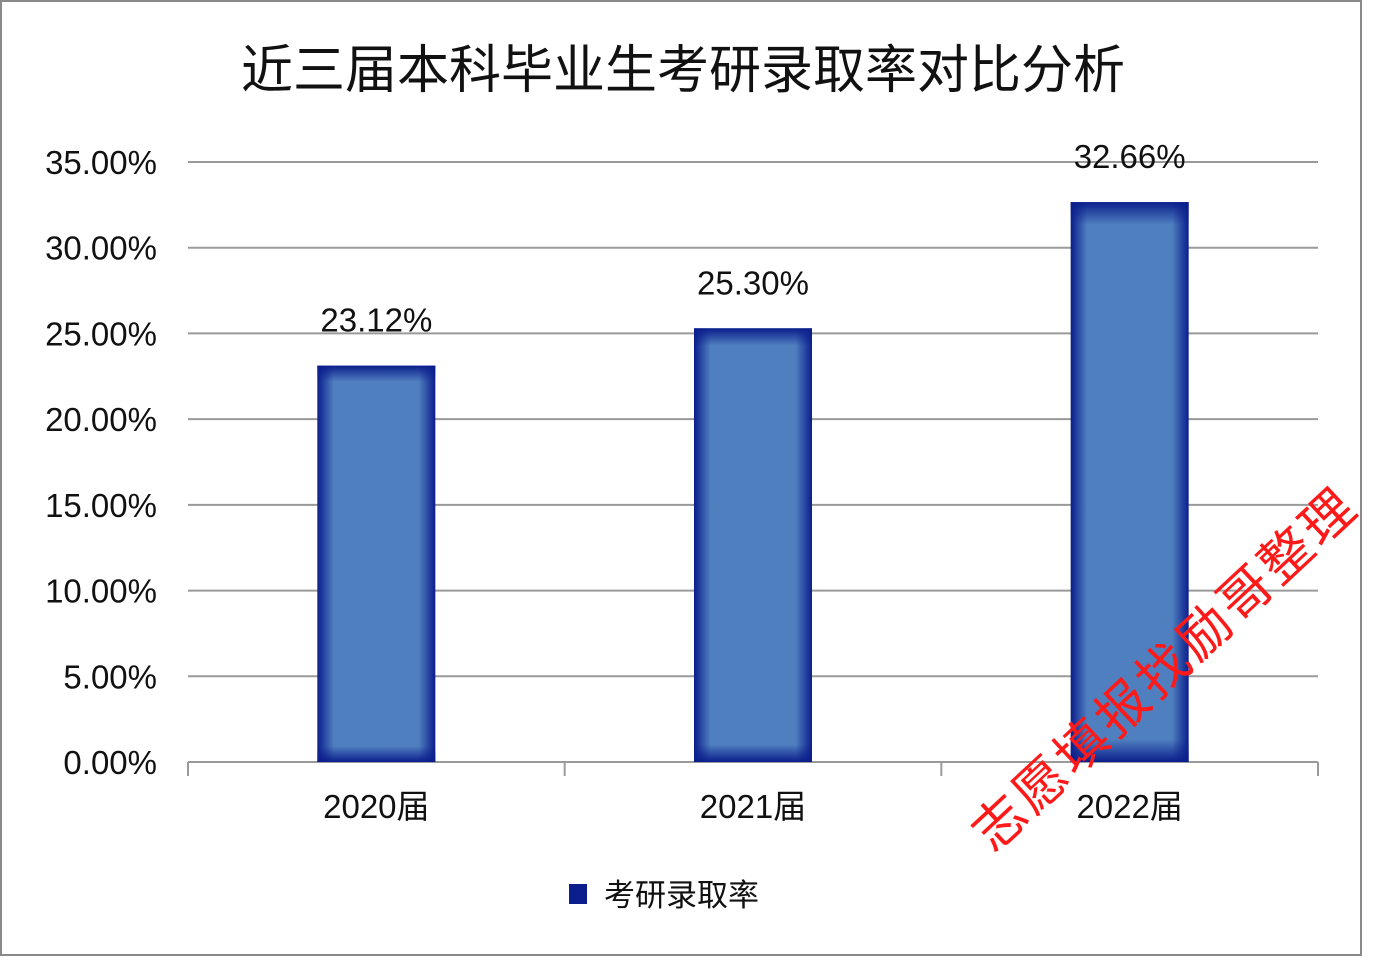 This screenshot has width=1388, height=960. I want to click on data-labels: 23.12% 25.30% 32.66%, so click(752, 238).